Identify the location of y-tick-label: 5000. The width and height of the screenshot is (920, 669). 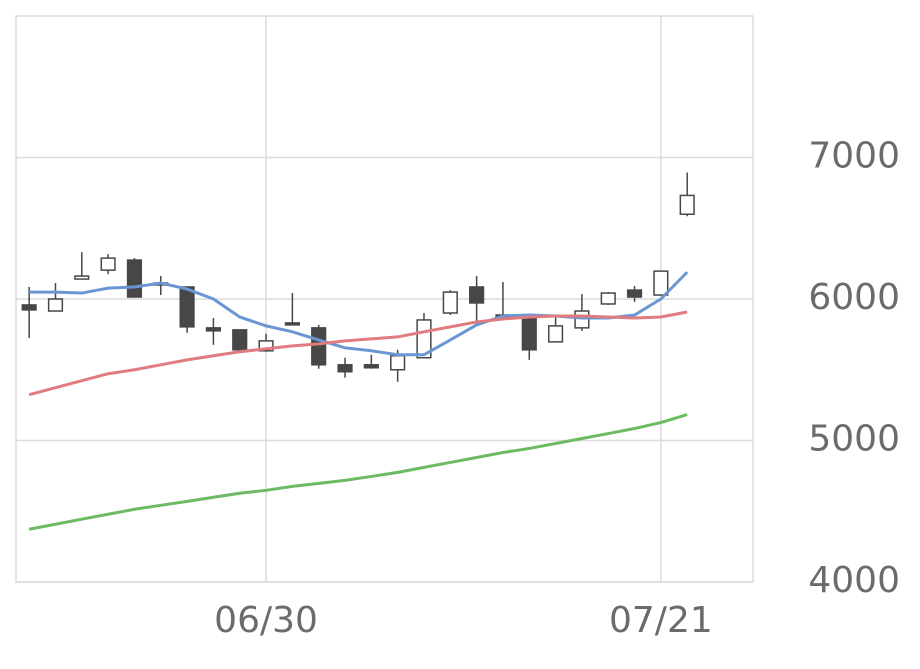
(854, 439).